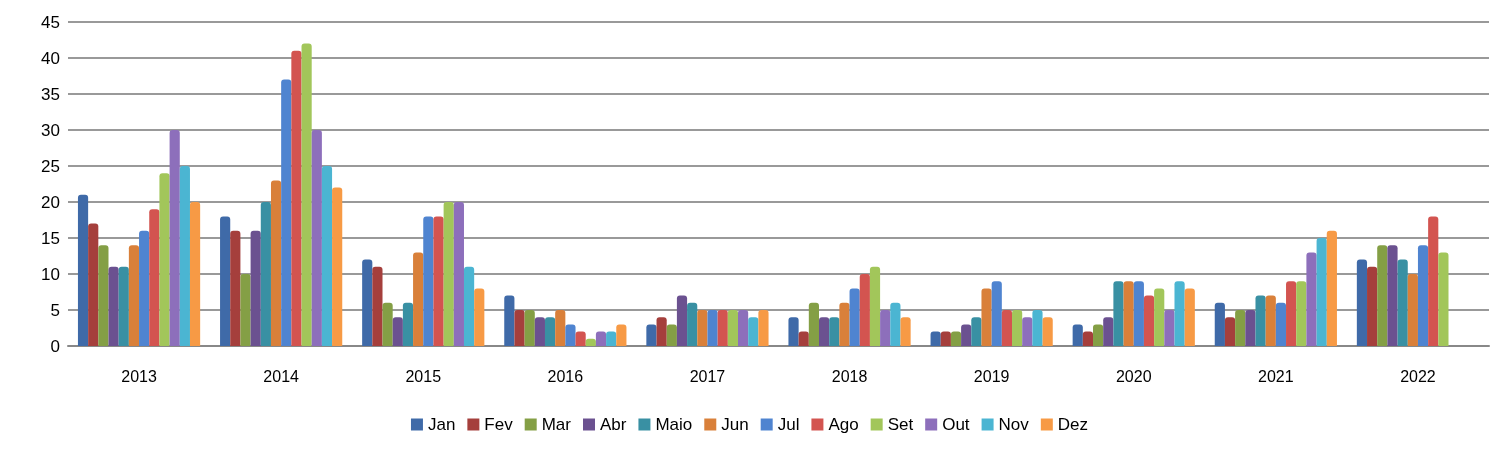 Image resolution: width=1499 pixels, height=452 pixels. Describe the element at coordinates (843, 424) in the screenshot. I see `legend-label: Ago` at that location.